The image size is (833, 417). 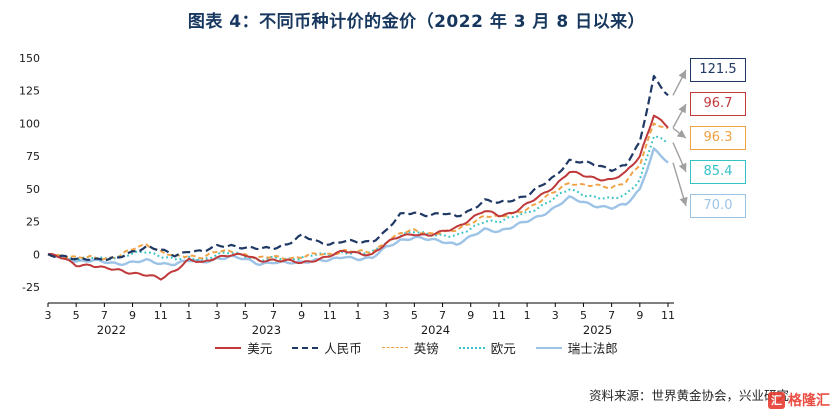 What do you see at coordinates (680, 184) in the screenshot?
I see `end-label-leader-chf` at bounding box center [680, 184].